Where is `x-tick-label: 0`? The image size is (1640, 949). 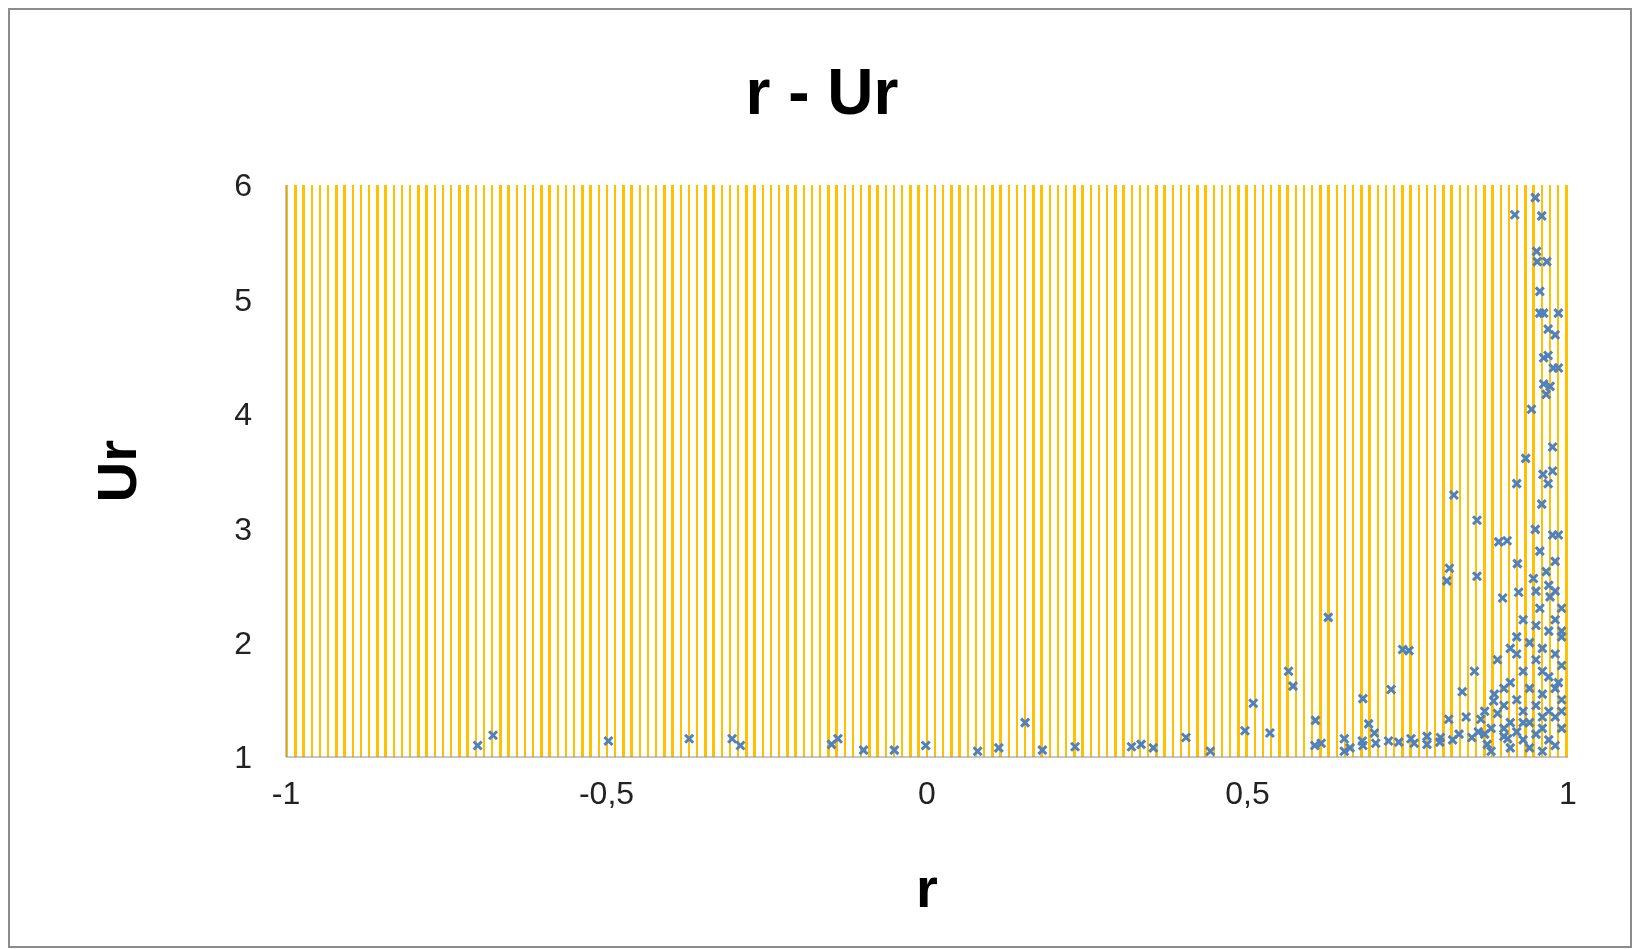 x-tick-label: 0 is located at coordinates (927, 792).